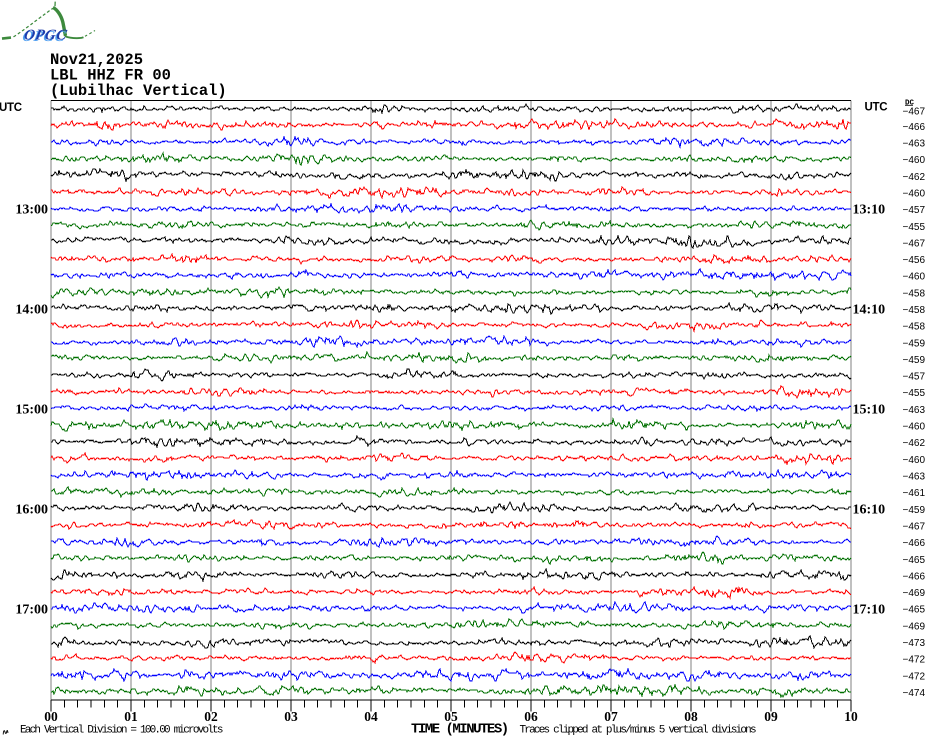 The image size is (930, 744). What do you see at coordinates (291, 716) in the screenshot?
I see `svg-text: 03` at bounding box center [291, 716].